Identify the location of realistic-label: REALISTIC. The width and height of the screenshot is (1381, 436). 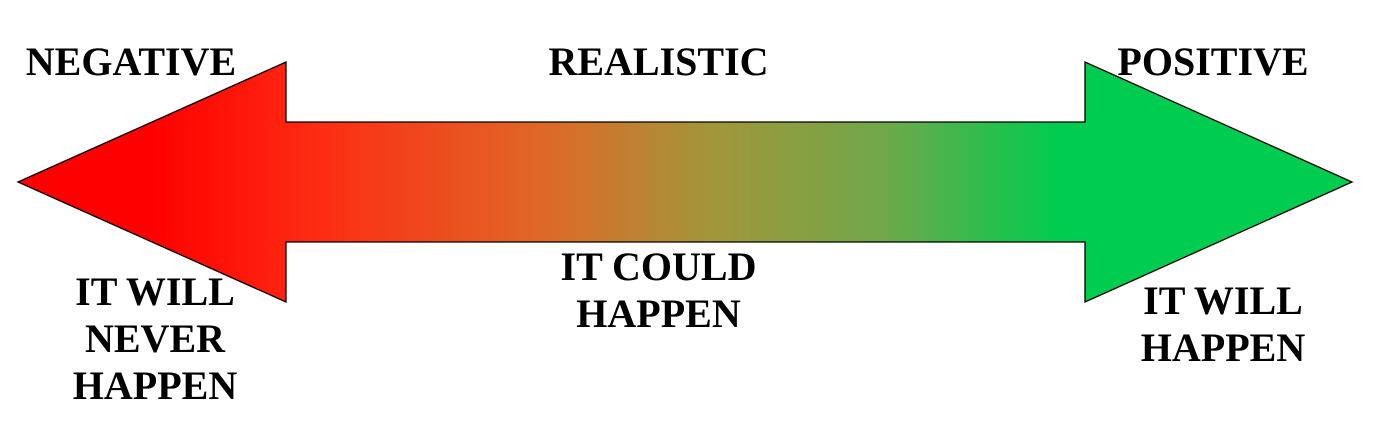
(658, 61).